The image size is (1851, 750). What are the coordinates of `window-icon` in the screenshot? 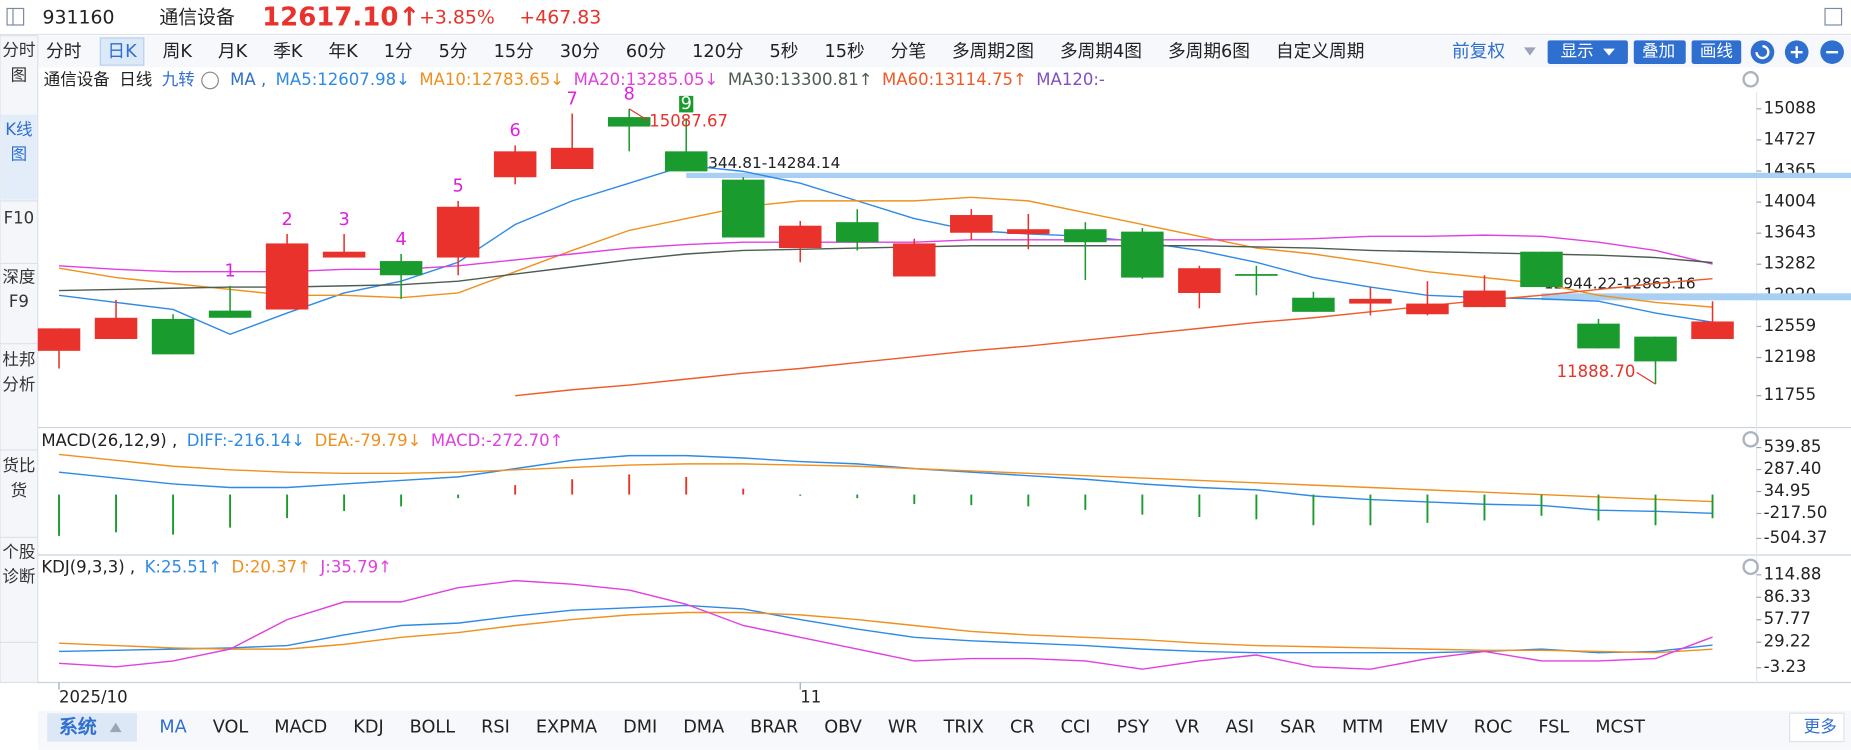 It's located at (15, 16).